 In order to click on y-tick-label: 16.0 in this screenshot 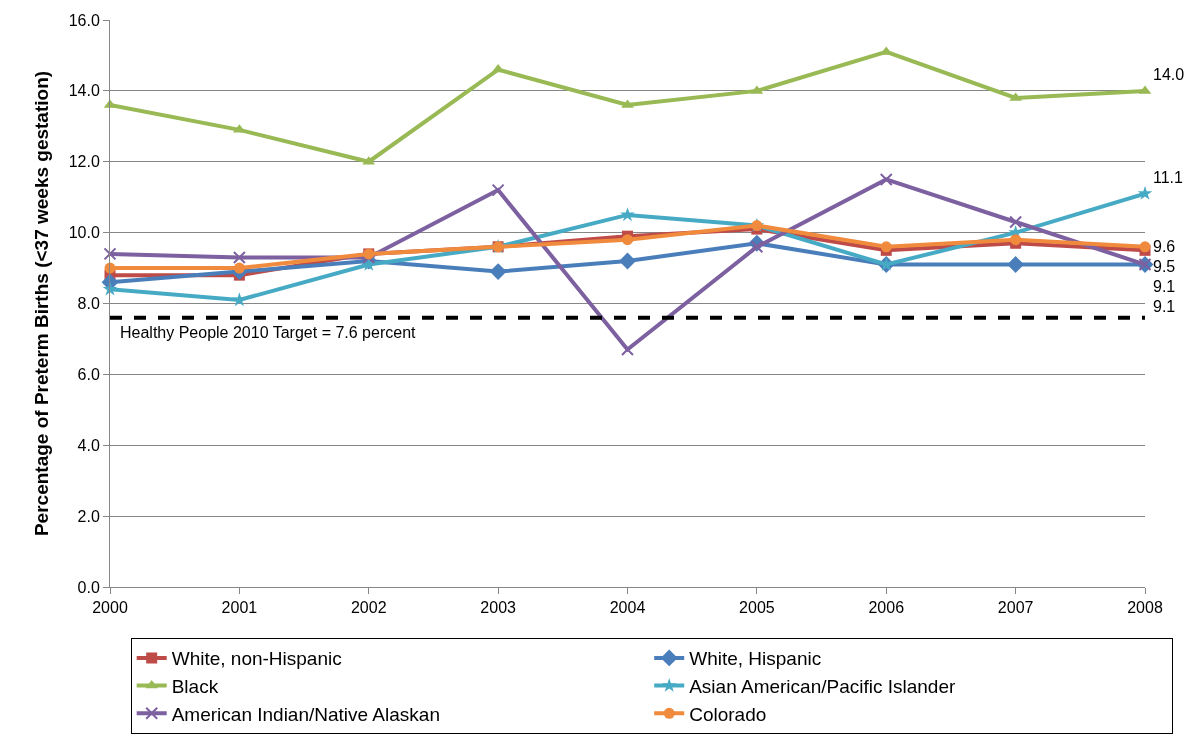, I will do `click(84, 20)`.